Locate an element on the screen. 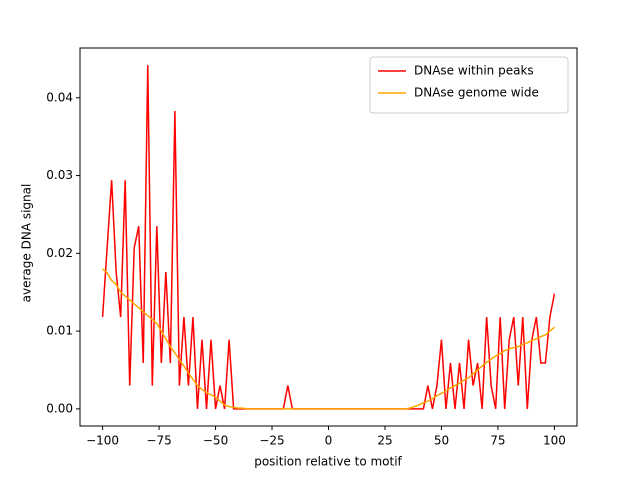  x-tick-label: −75 is located at coordinates (158, 441).